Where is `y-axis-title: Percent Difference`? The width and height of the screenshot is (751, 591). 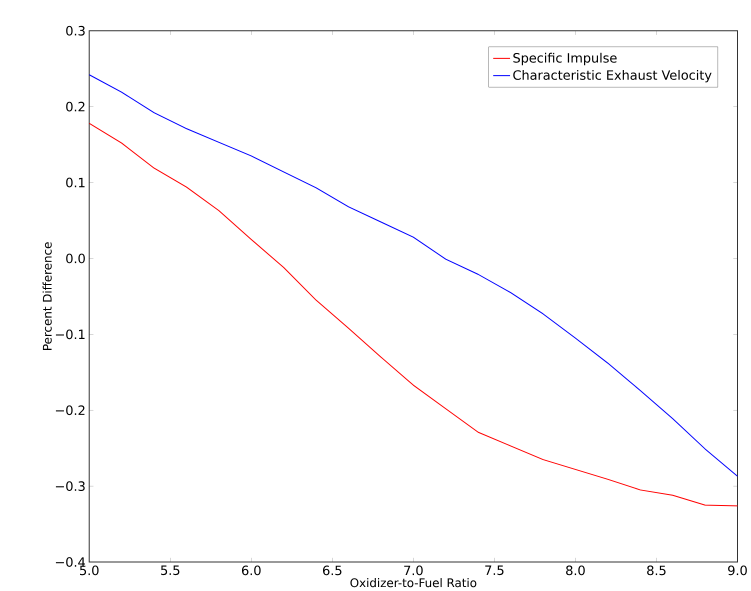
y-axis-title: Percent Difference is located at coordinates (47, 296).